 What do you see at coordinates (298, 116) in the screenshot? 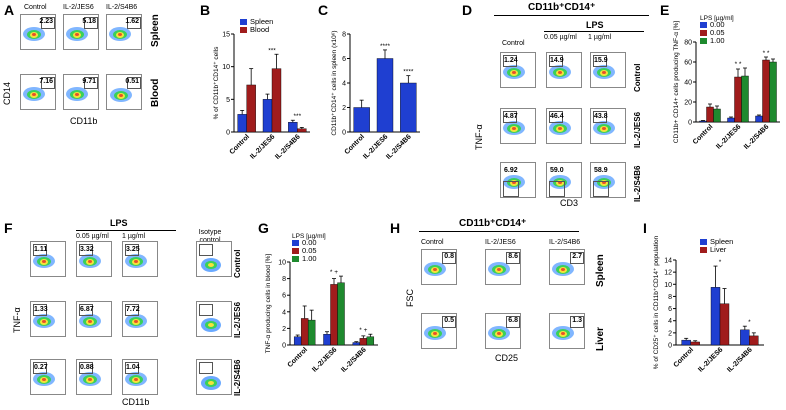
I see `significance-label: ***` at bounding box center [298, 116].